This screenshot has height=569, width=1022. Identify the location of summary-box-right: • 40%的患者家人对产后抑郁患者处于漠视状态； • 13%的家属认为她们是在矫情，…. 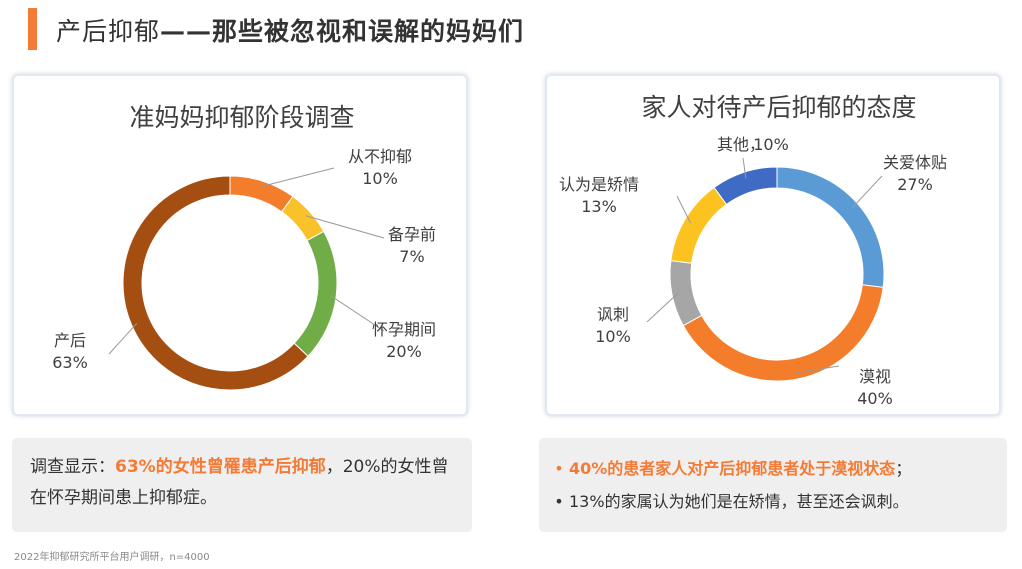
(773, 485).